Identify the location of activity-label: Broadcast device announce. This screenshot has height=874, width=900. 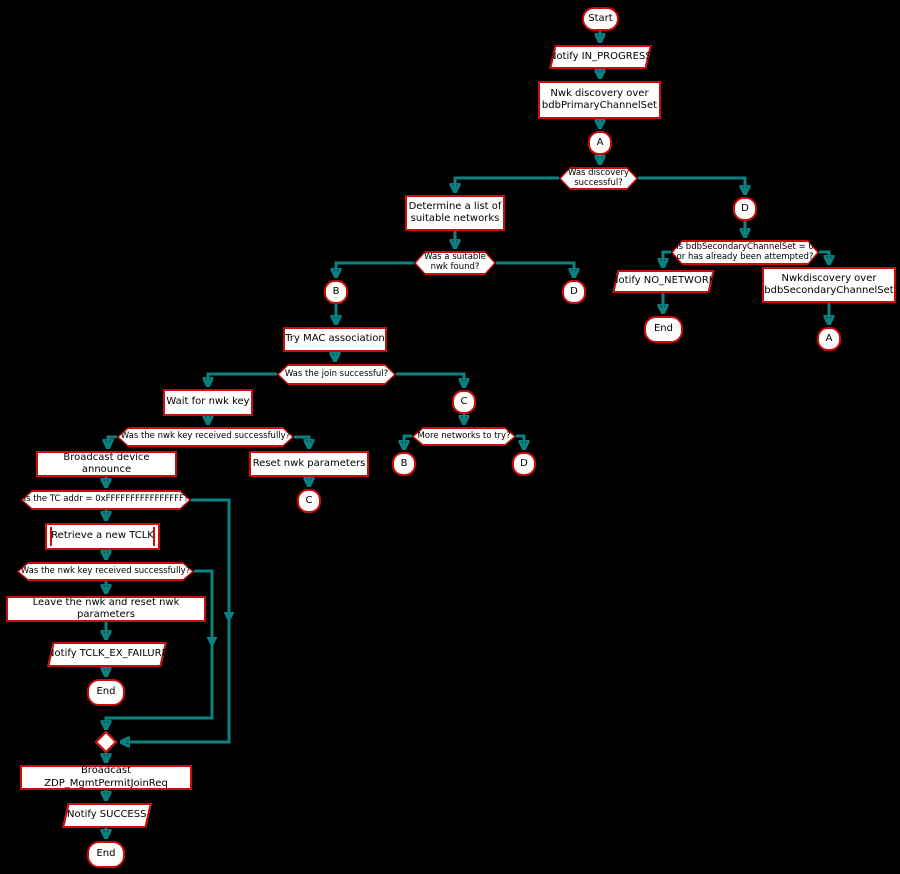
(106, 463).